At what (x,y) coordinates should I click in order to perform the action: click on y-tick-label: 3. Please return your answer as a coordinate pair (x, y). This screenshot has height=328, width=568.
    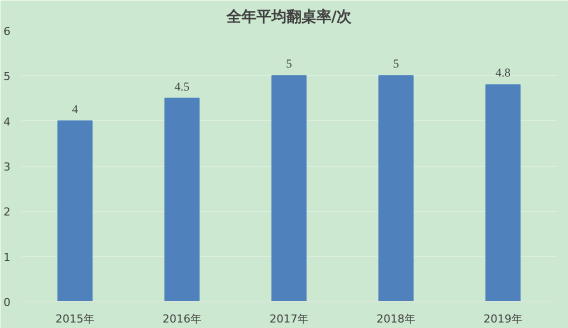
    Looking at the image, I should click on (7, 167).